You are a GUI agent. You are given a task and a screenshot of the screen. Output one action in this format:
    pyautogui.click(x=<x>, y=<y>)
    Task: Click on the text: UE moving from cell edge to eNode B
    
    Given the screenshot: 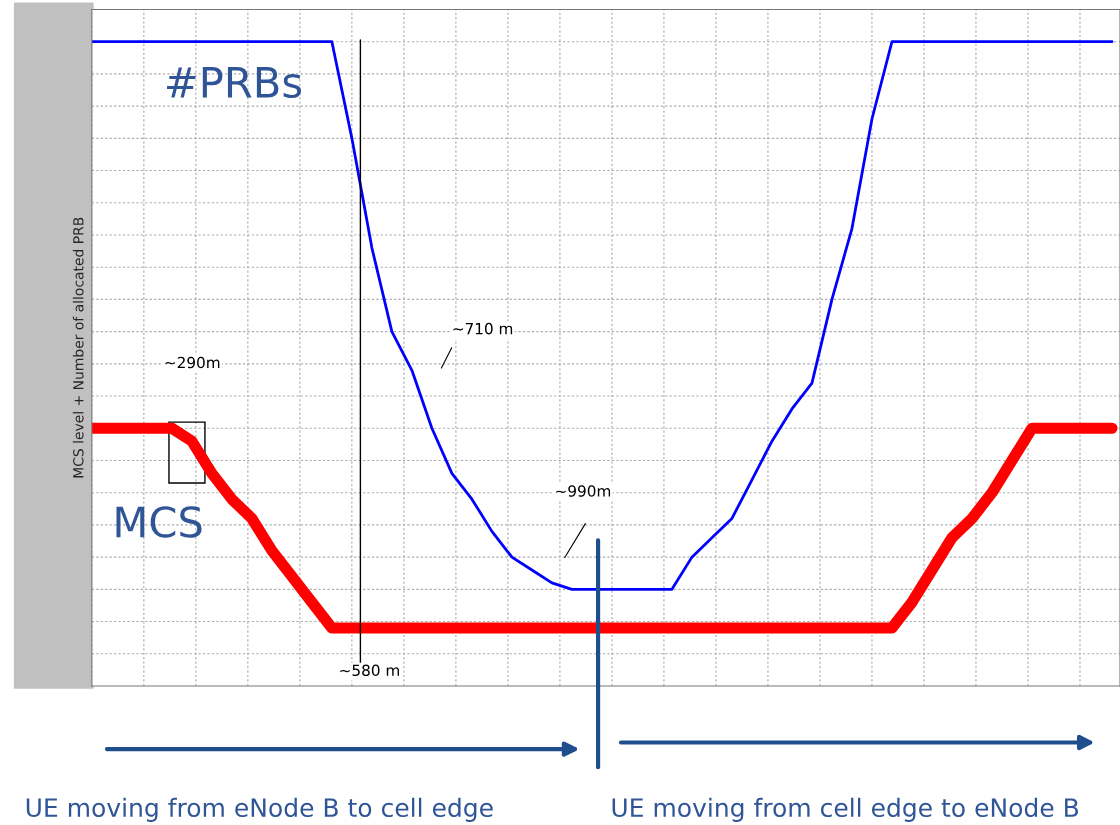 What is the action you would take?
    pyautogui.click(x=845, y=809)
    